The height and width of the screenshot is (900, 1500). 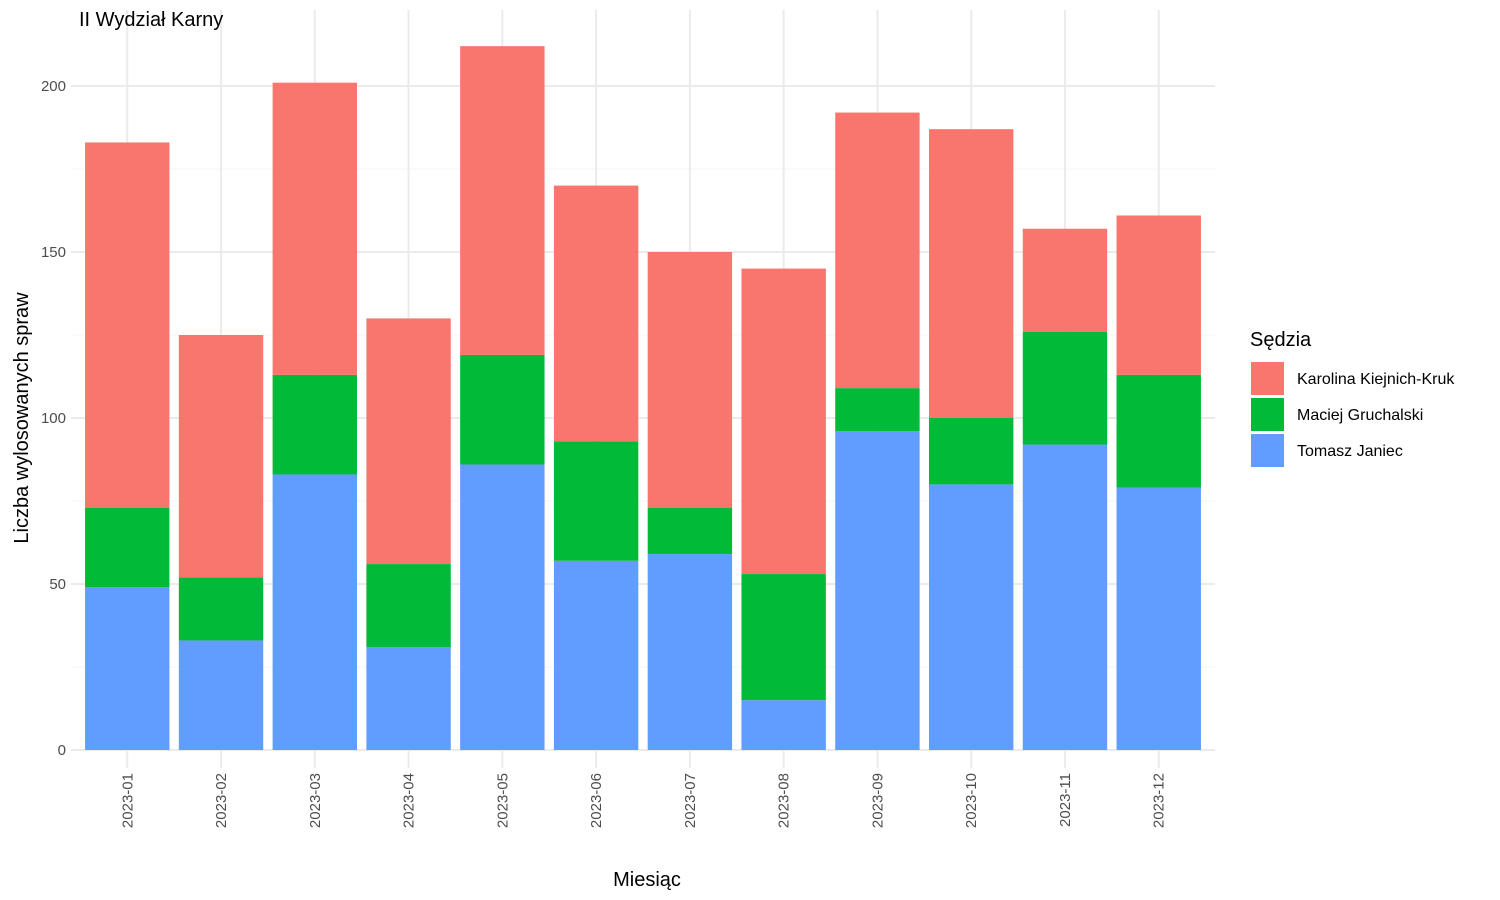 What do you see at coordinates (127, 800) in the screenshot?
I see `x-tick-label: 2023-01` at bounding box center [127, 800].